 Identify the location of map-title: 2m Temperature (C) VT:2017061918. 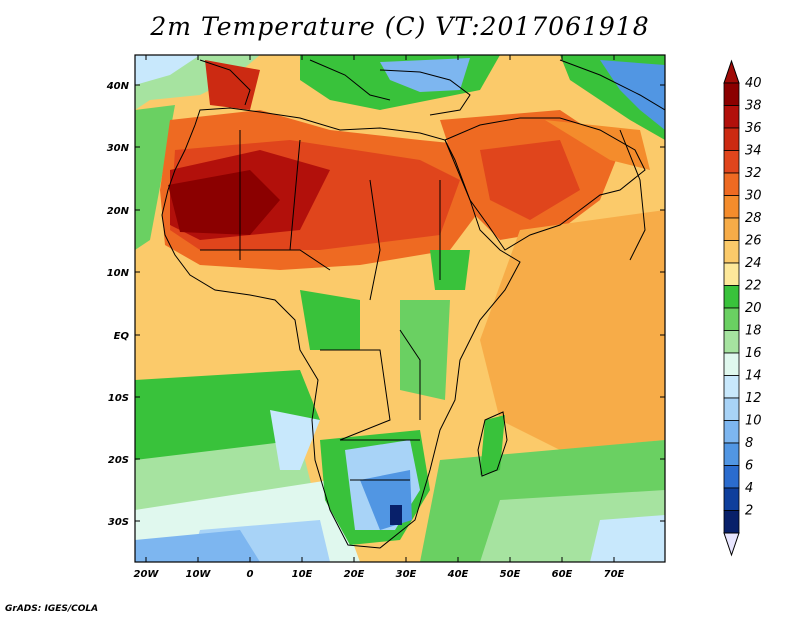
(400, 26).